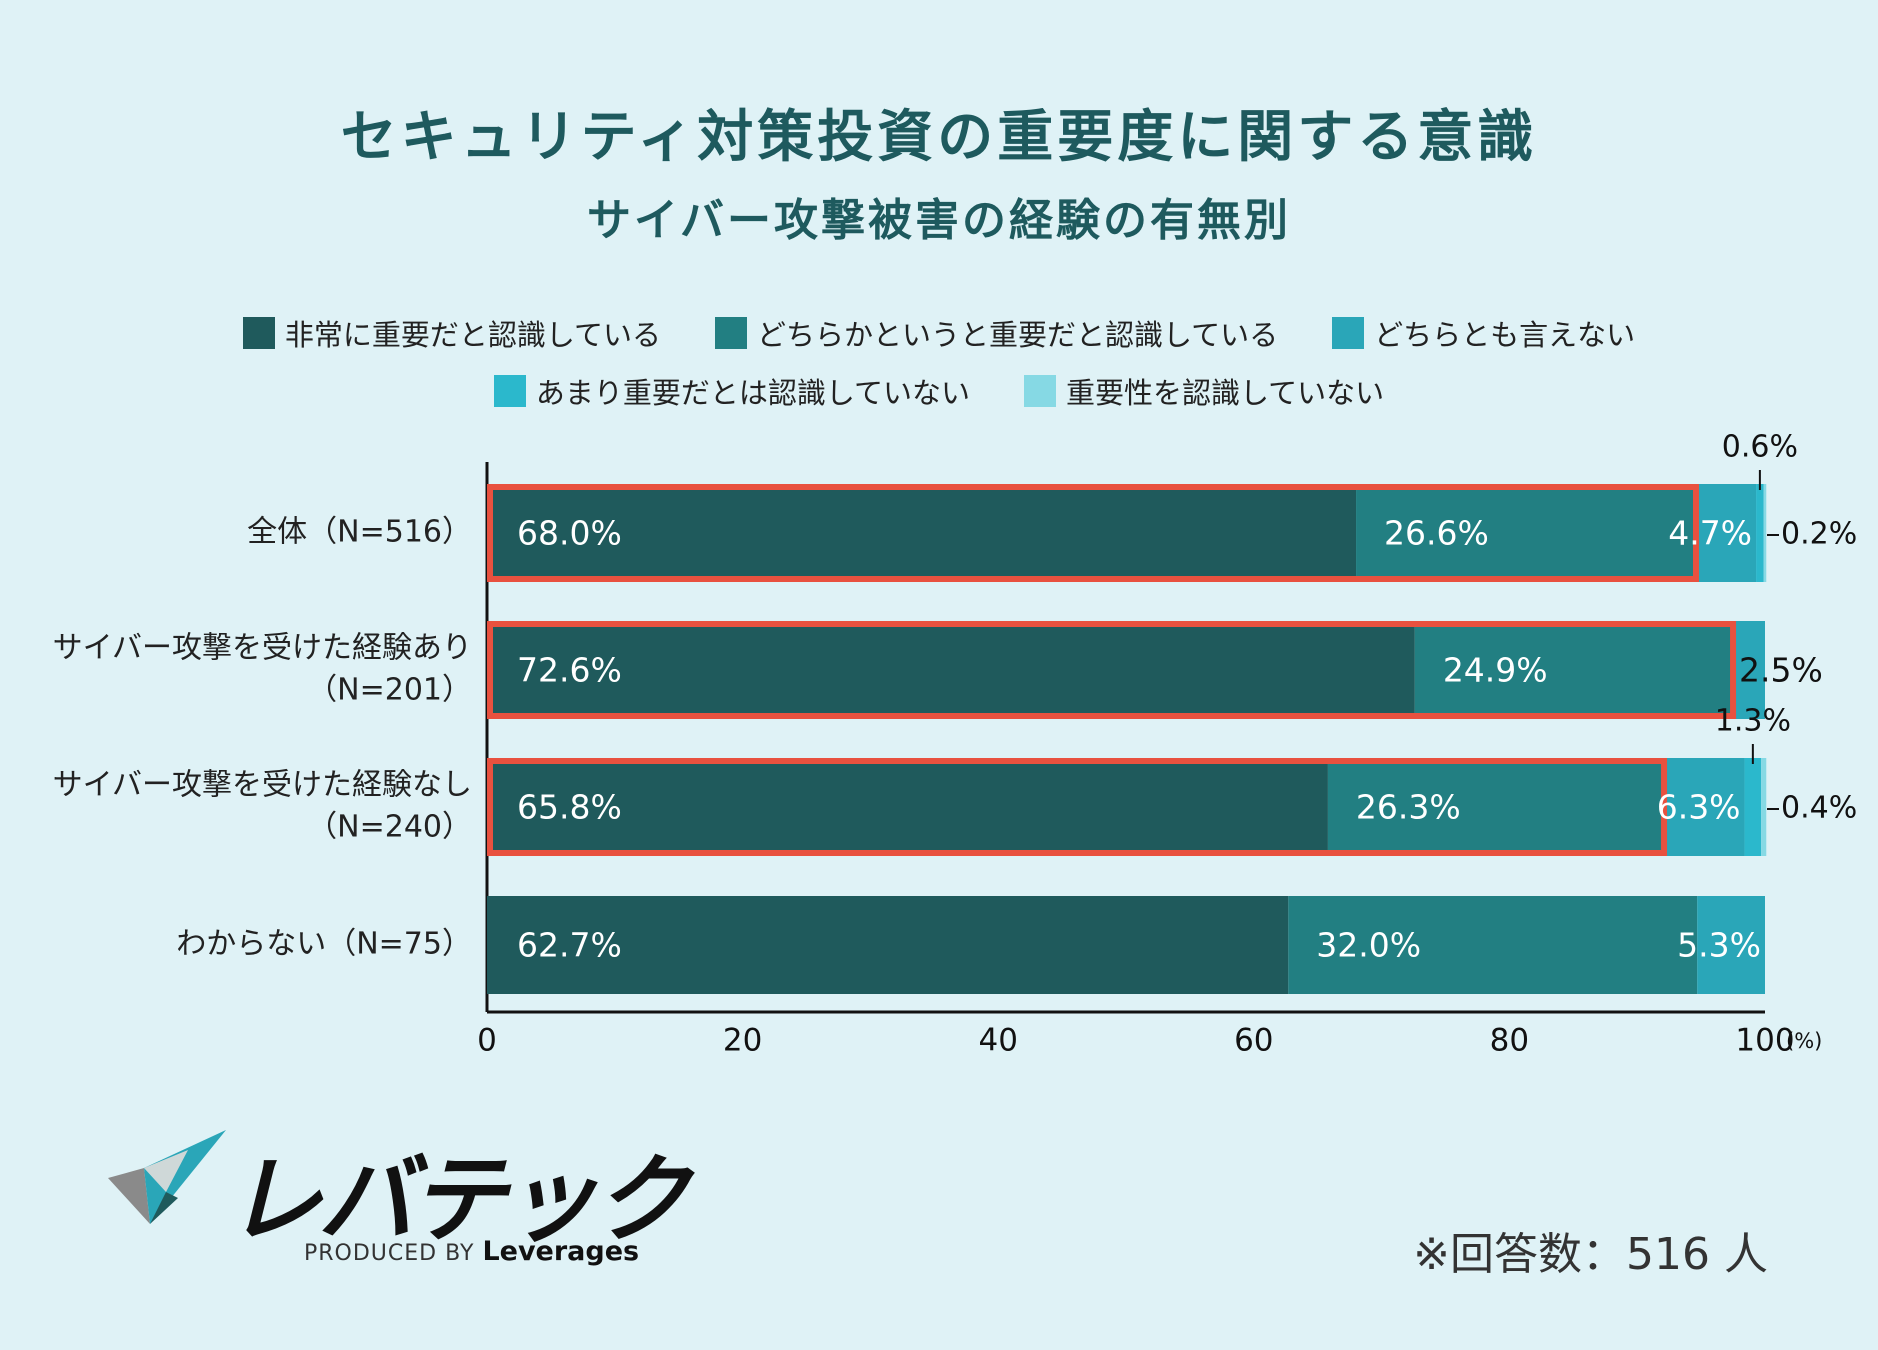  What do you see at coordinates (1505, 335) in the screenshot?
I see `legend-label: どちらとも言えない` at bounding box center [1505, 335].